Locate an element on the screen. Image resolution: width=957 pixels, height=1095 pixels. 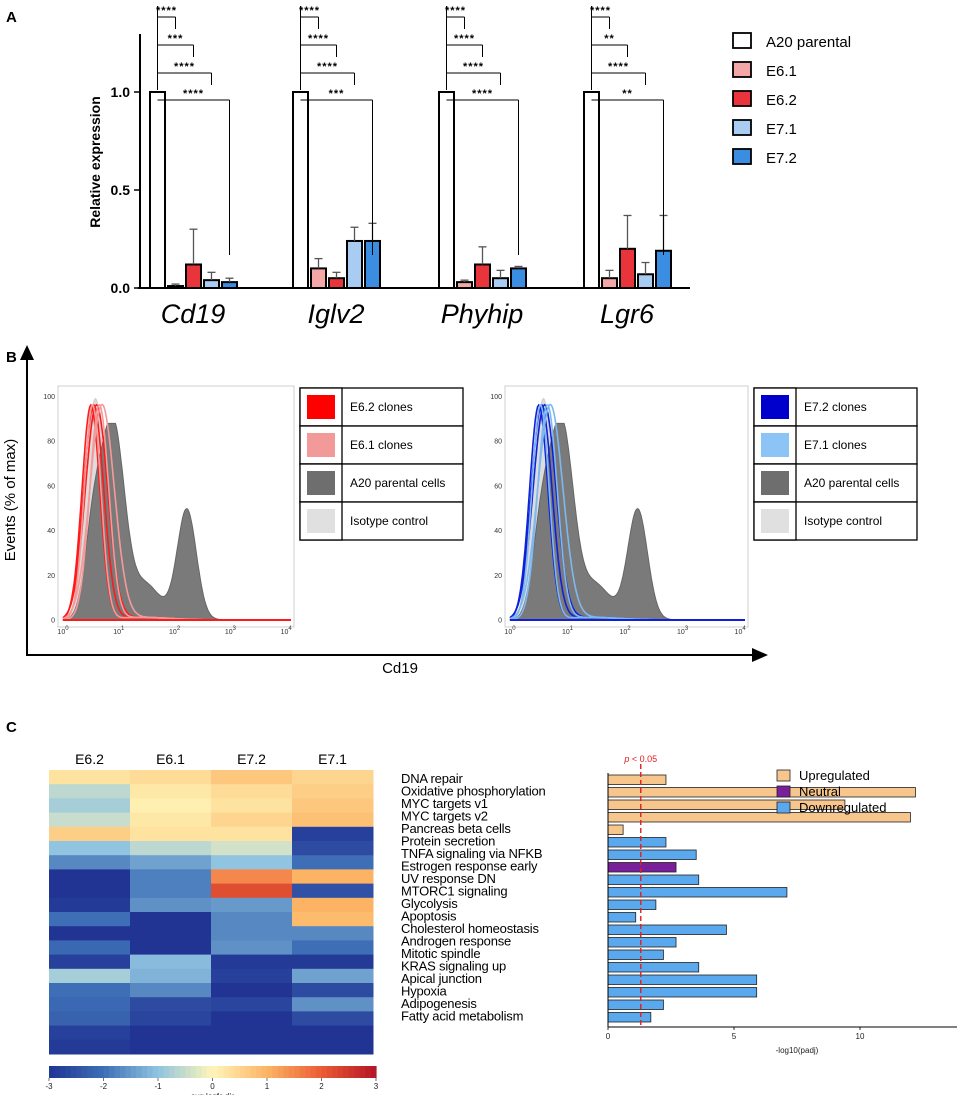
colorbar-tick-label: -1 is located at coordinates (158, 1086).